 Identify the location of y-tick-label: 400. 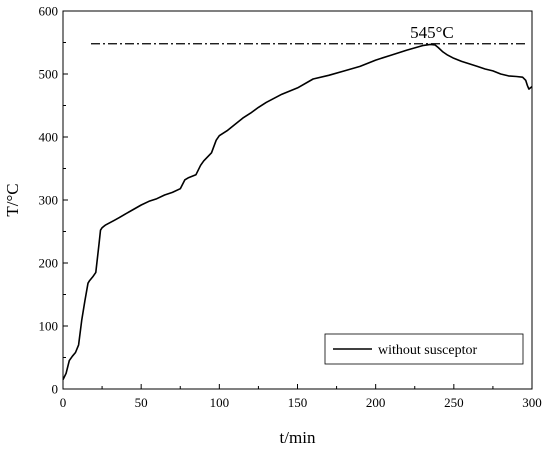
(49, 137).